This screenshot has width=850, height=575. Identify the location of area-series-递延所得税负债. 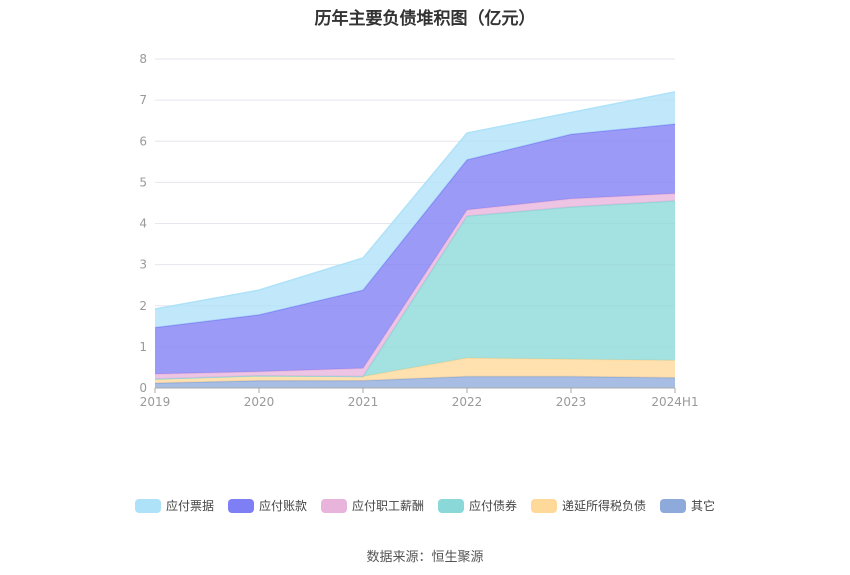
(415, 371).